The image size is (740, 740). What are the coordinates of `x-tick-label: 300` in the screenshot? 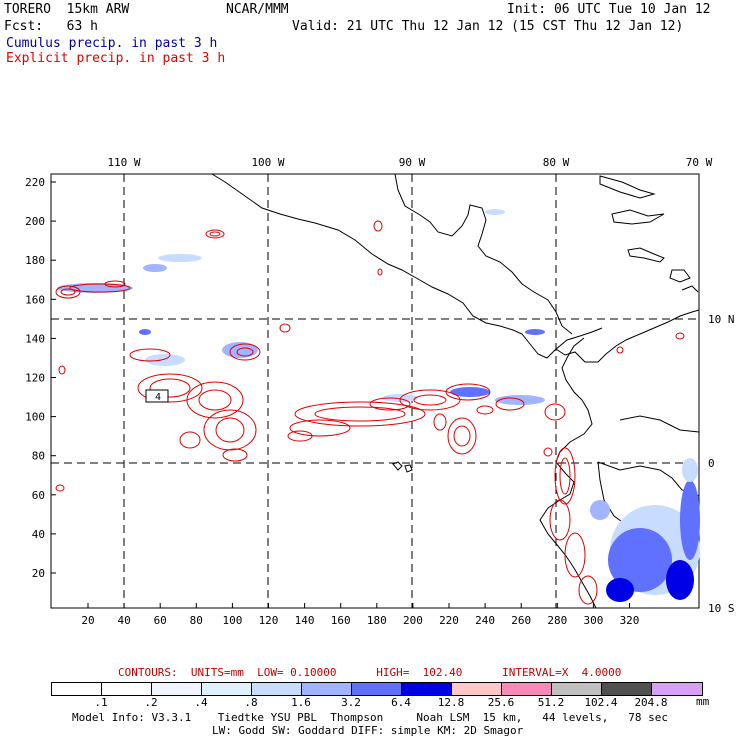 It's located at (593, 620).